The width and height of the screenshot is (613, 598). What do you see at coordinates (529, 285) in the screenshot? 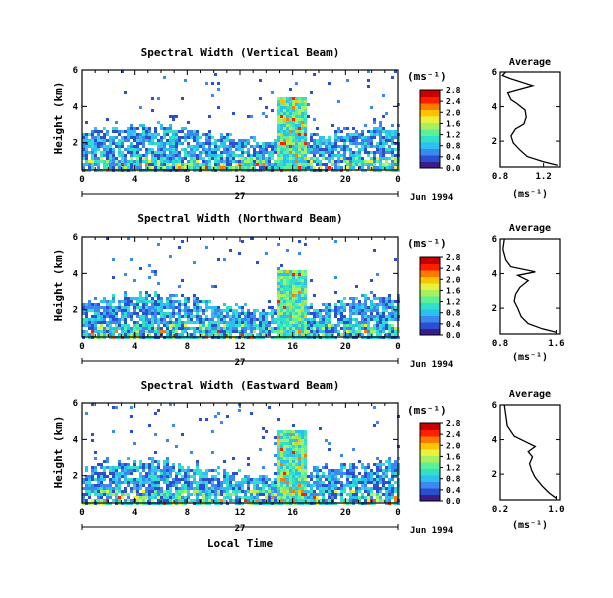
I see `average-profile-line` at bounding box center [529, 285].